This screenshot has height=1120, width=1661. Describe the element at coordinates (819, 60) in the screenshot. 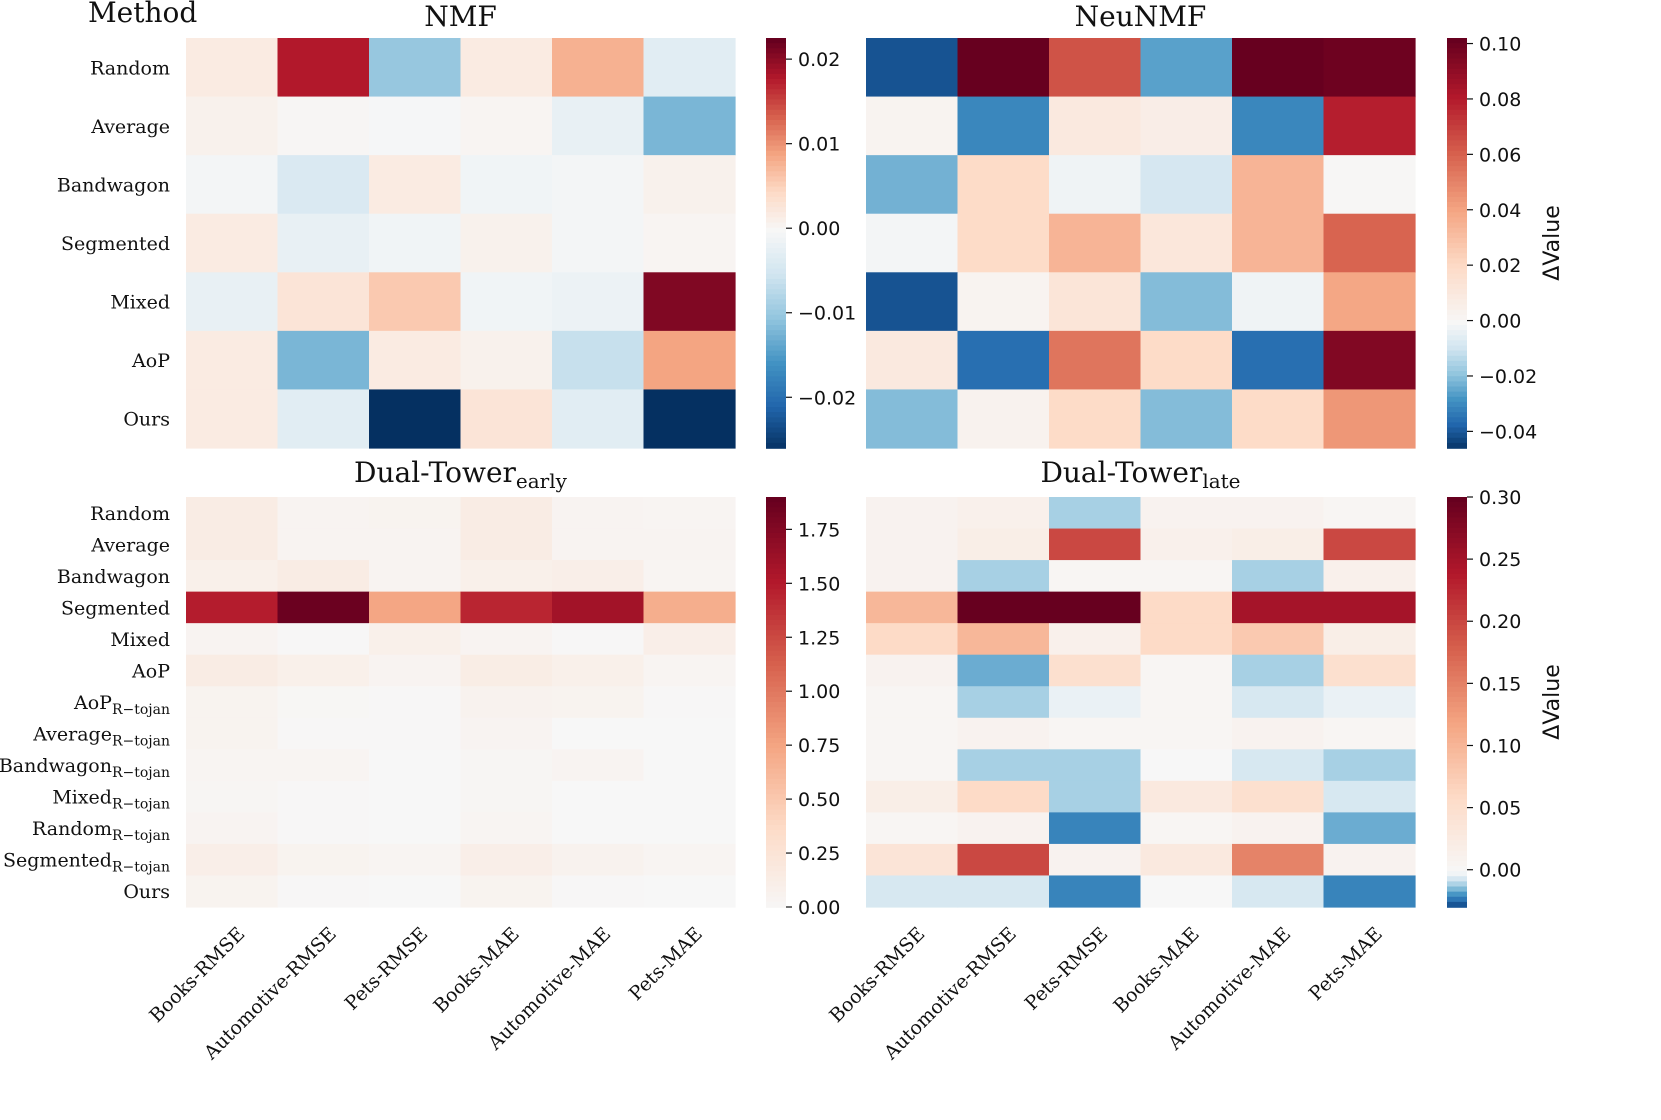

I see `colorbar-tick-label: 0.02` at that location.